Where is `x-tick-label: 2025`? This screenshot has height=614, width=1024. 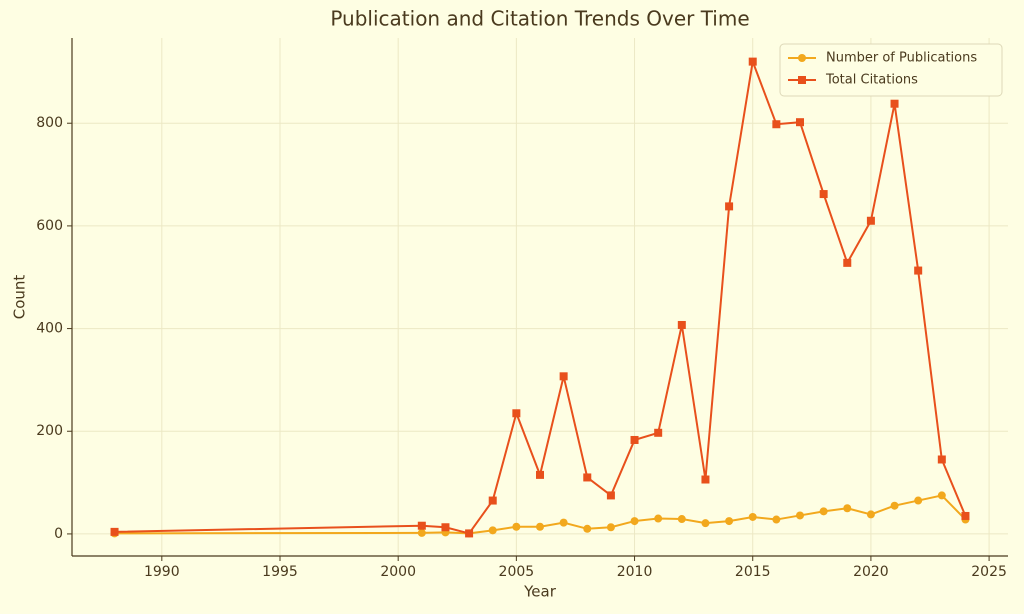
x-tick-label: 2025 is located at coordinates (989, 572).